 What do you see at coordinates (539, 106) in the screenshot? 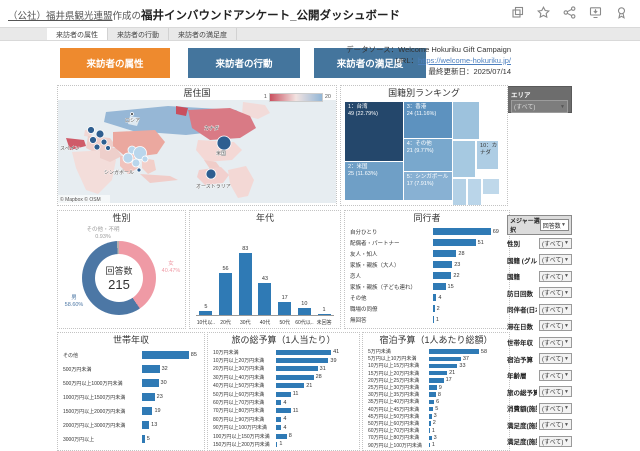
I see `area-filter-dropdown: (すべて) ▼` at bounding box center [539, 106].